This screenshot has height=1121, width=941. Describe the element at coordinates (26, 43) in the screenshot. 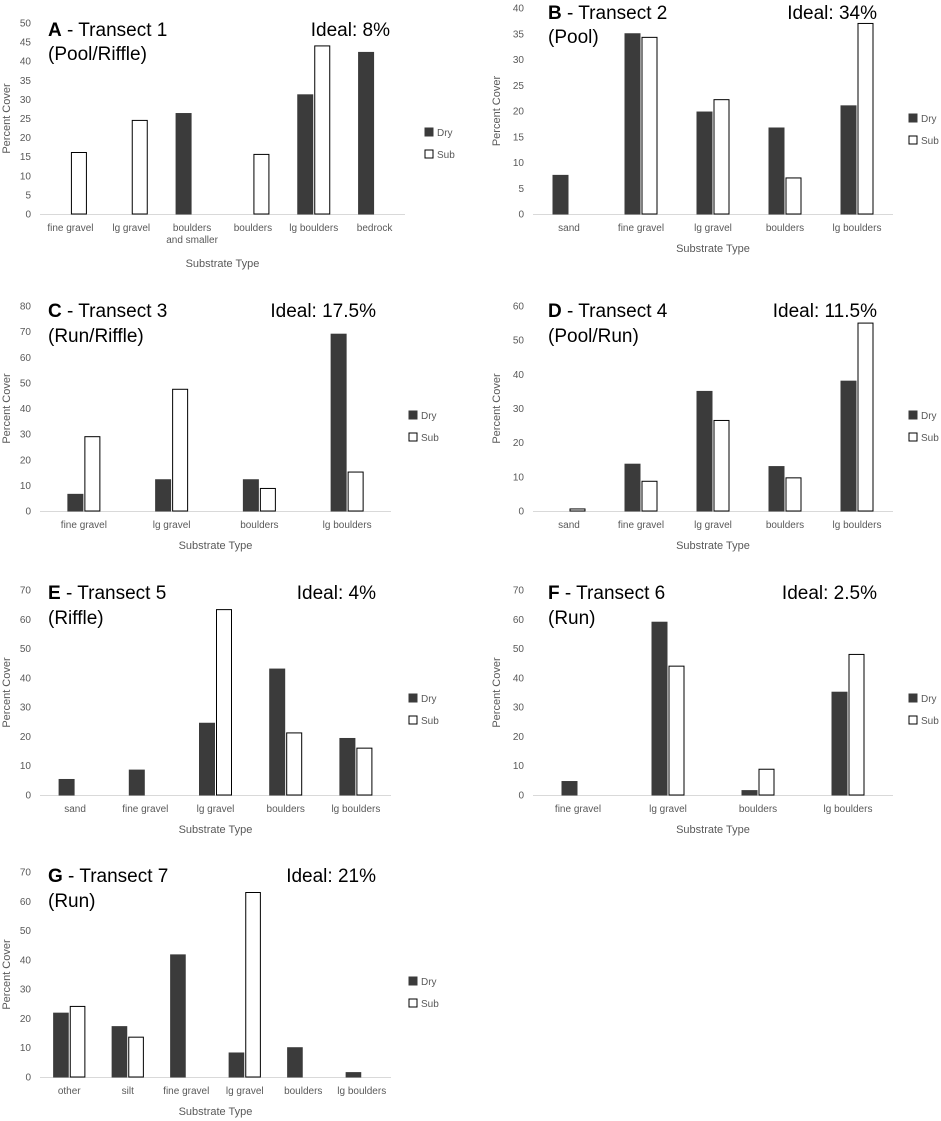

I see `y-tick-label: 45` at that location.